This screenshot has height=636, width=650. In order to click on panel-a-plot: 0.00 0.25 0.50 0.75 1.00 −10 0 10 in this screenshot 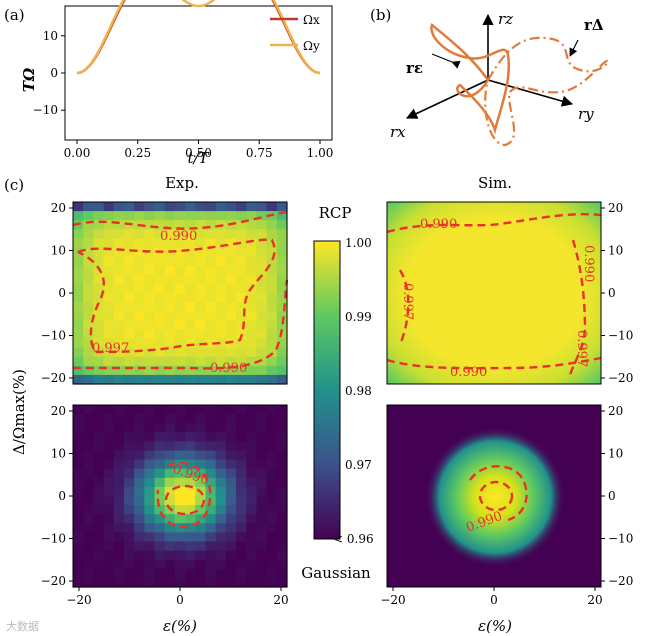, I will do `click(183, 80)`.